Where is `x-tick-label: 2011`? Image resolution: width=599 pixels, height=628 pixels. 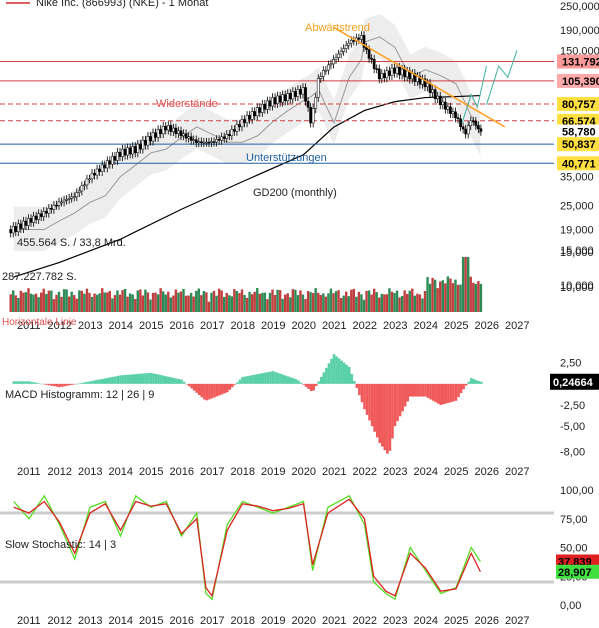
x-tick-label: 2011 is located at coordinates (29, 621).